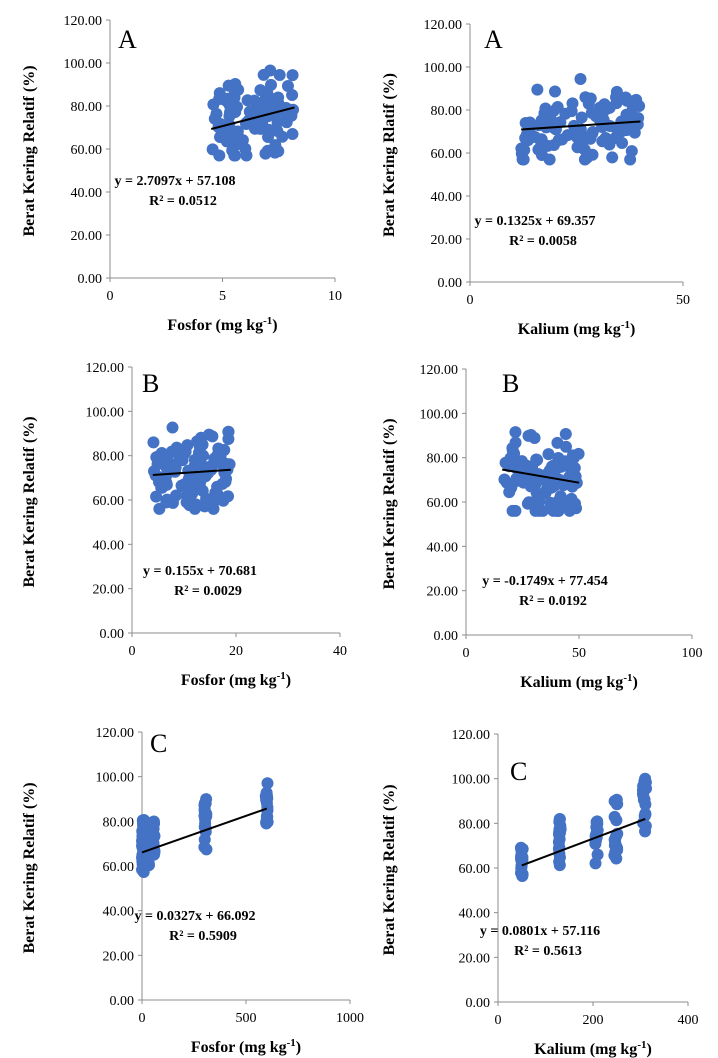  Describe the element at coordinates (579, 653) in the screenshot. I see `x-tick-label: 50` at that location.